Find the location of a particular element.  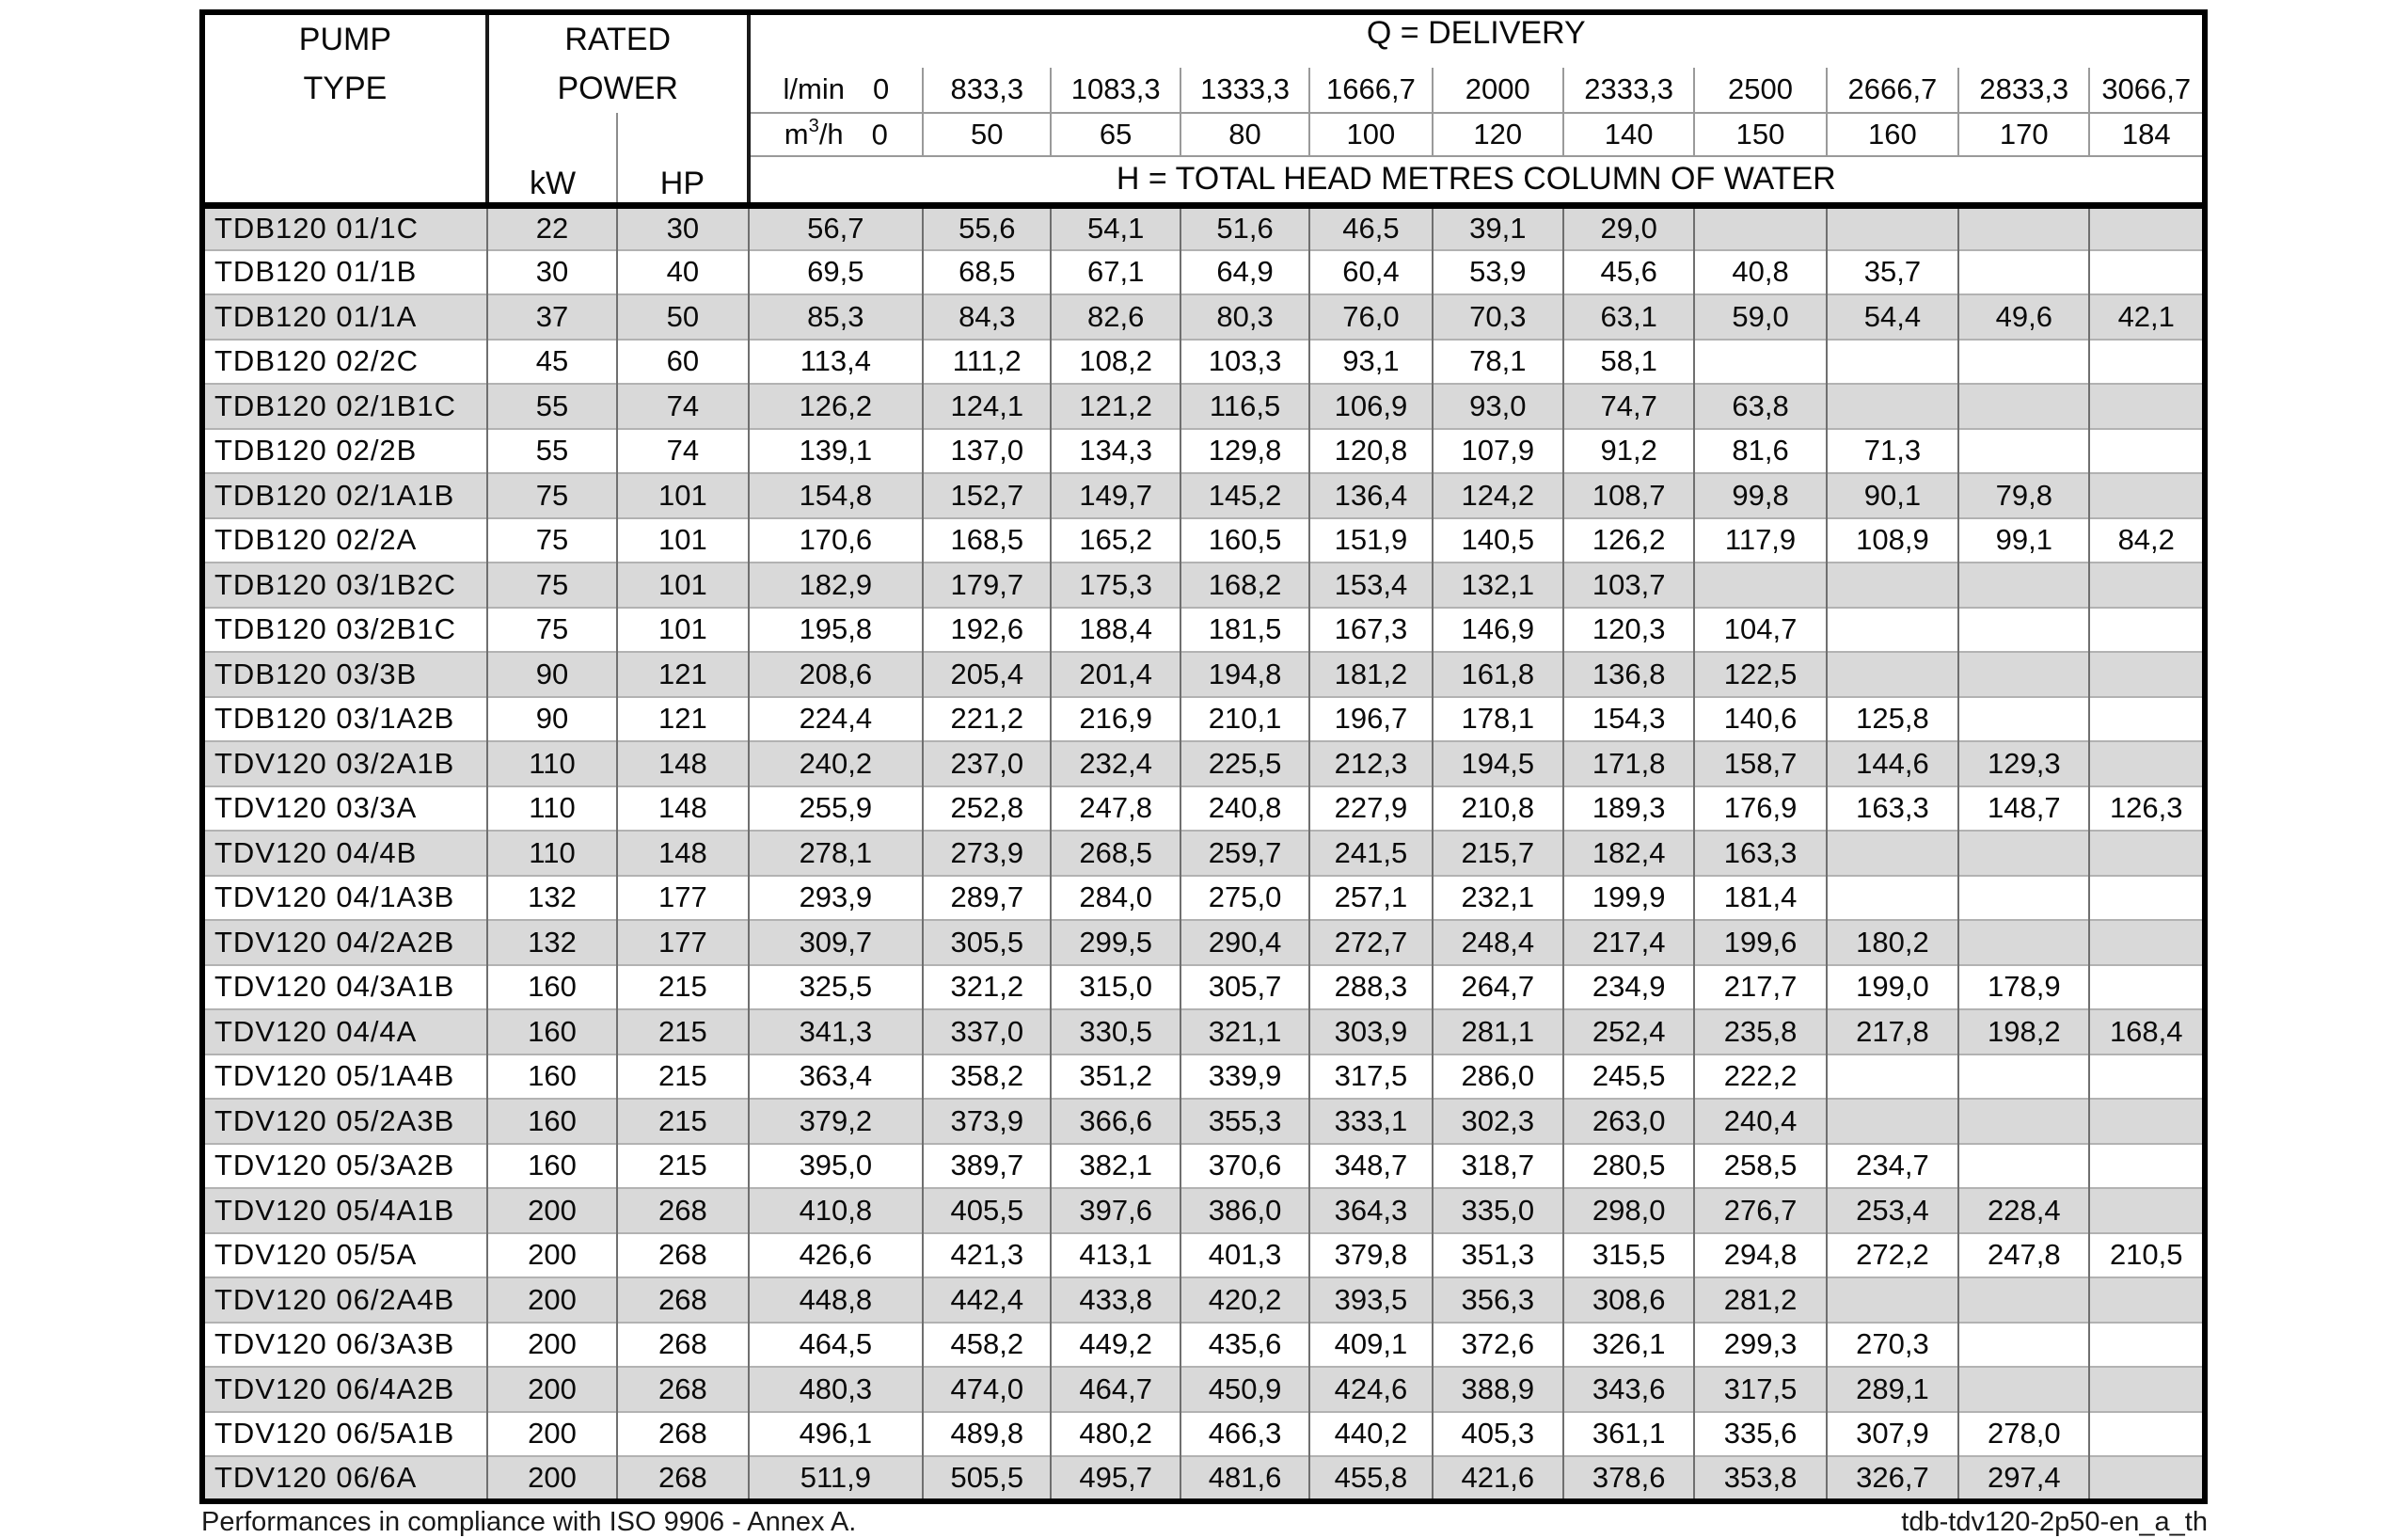

pump-type-cell: TDV120 04/3A1B is located at coordinates (344, 986).